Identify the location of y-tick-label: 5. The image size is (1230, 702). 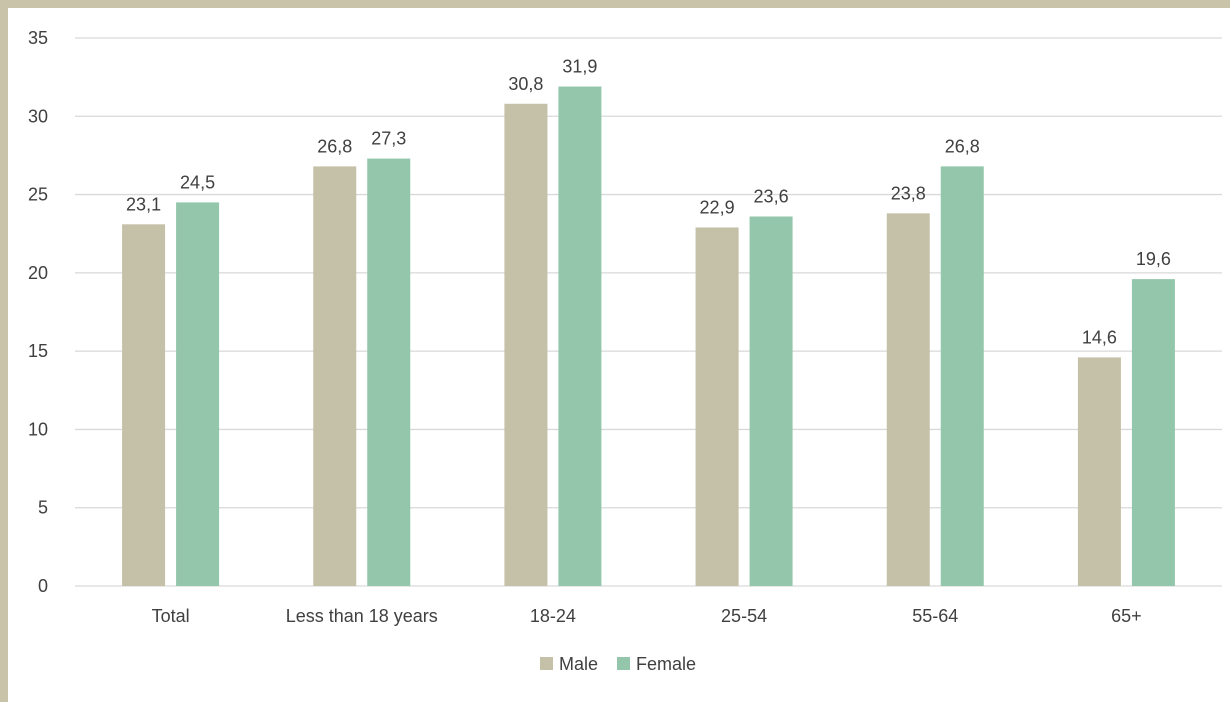
(43, 508).